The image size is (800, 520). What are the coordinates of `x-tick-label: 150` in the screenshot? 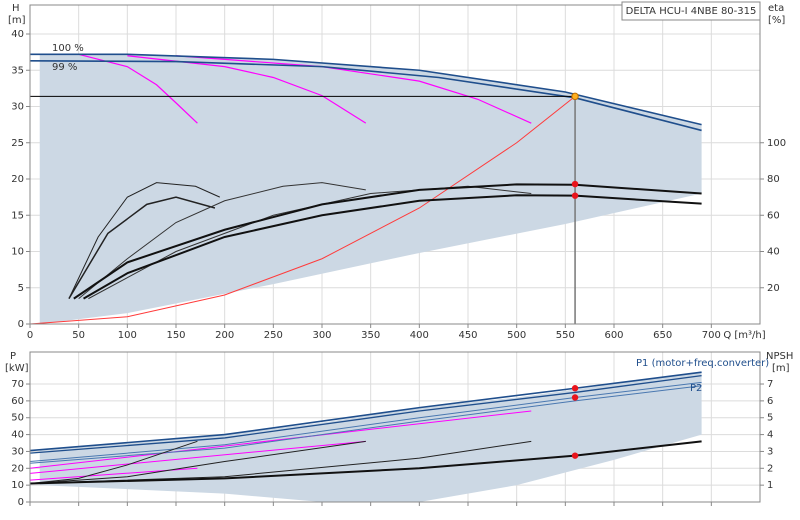 It's located at (175, 335).